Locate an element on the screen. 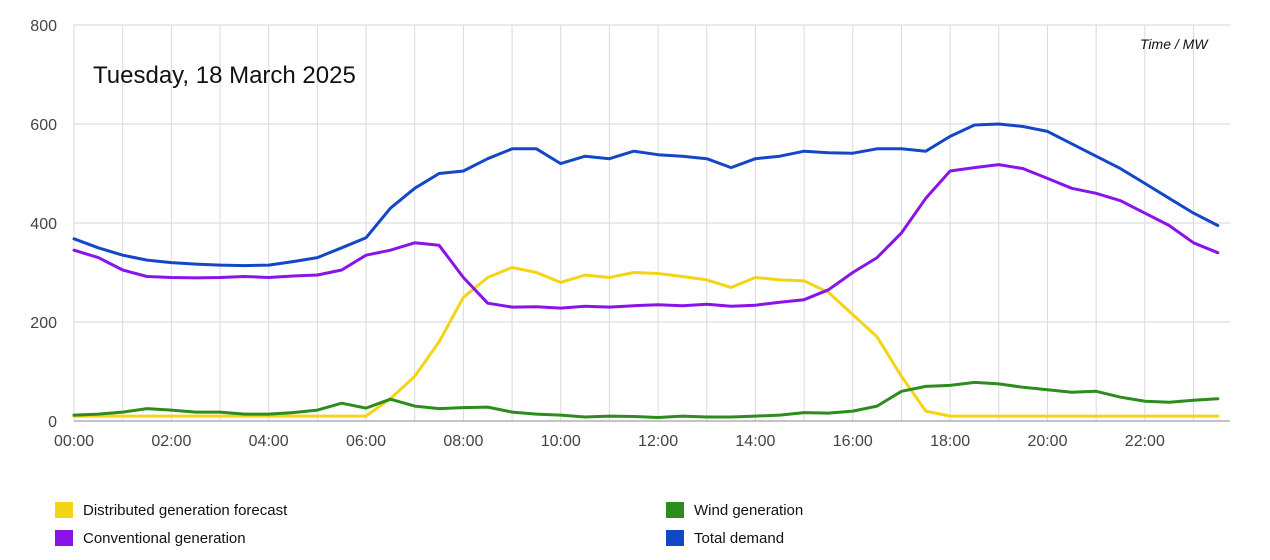  chart-title: Tuesday, 18 March 2025 is located at coordinates (224, 75).